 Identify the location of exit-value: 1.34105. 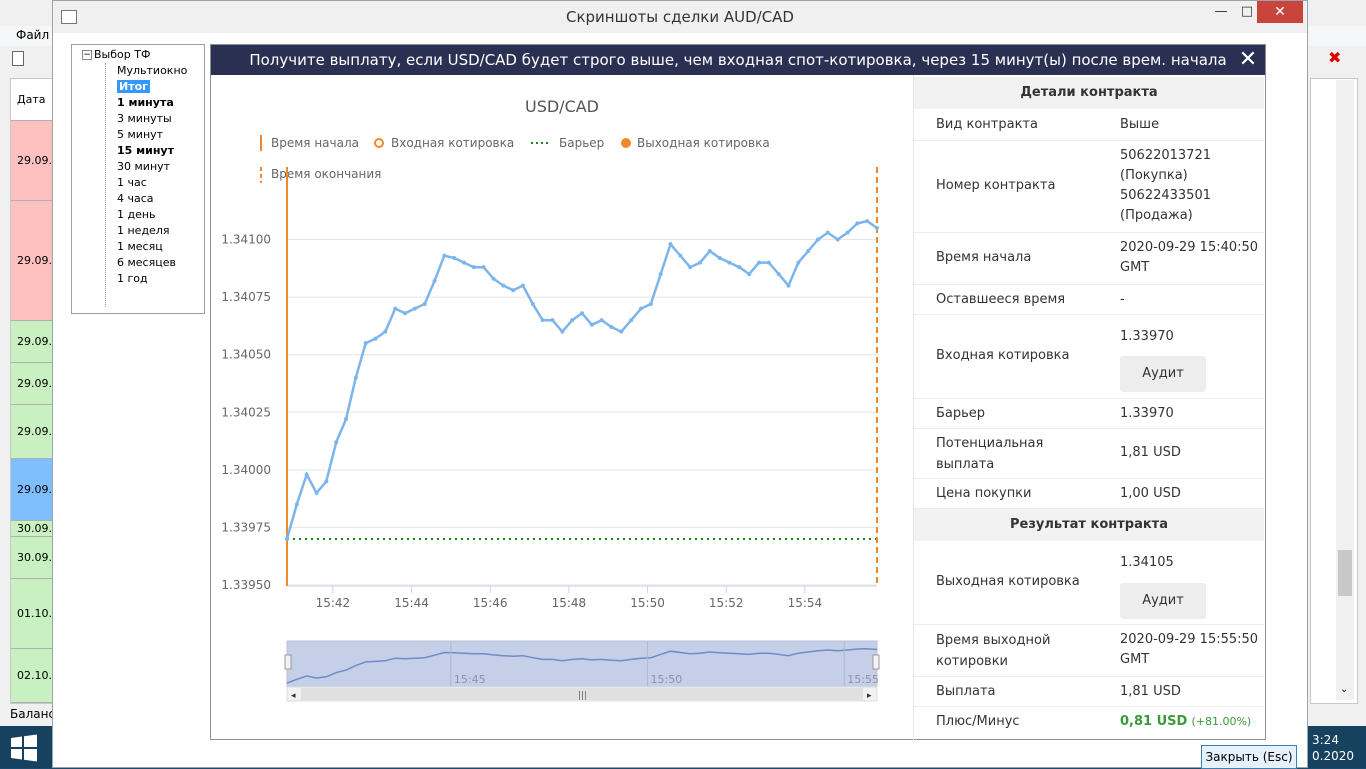
(1147, 562).